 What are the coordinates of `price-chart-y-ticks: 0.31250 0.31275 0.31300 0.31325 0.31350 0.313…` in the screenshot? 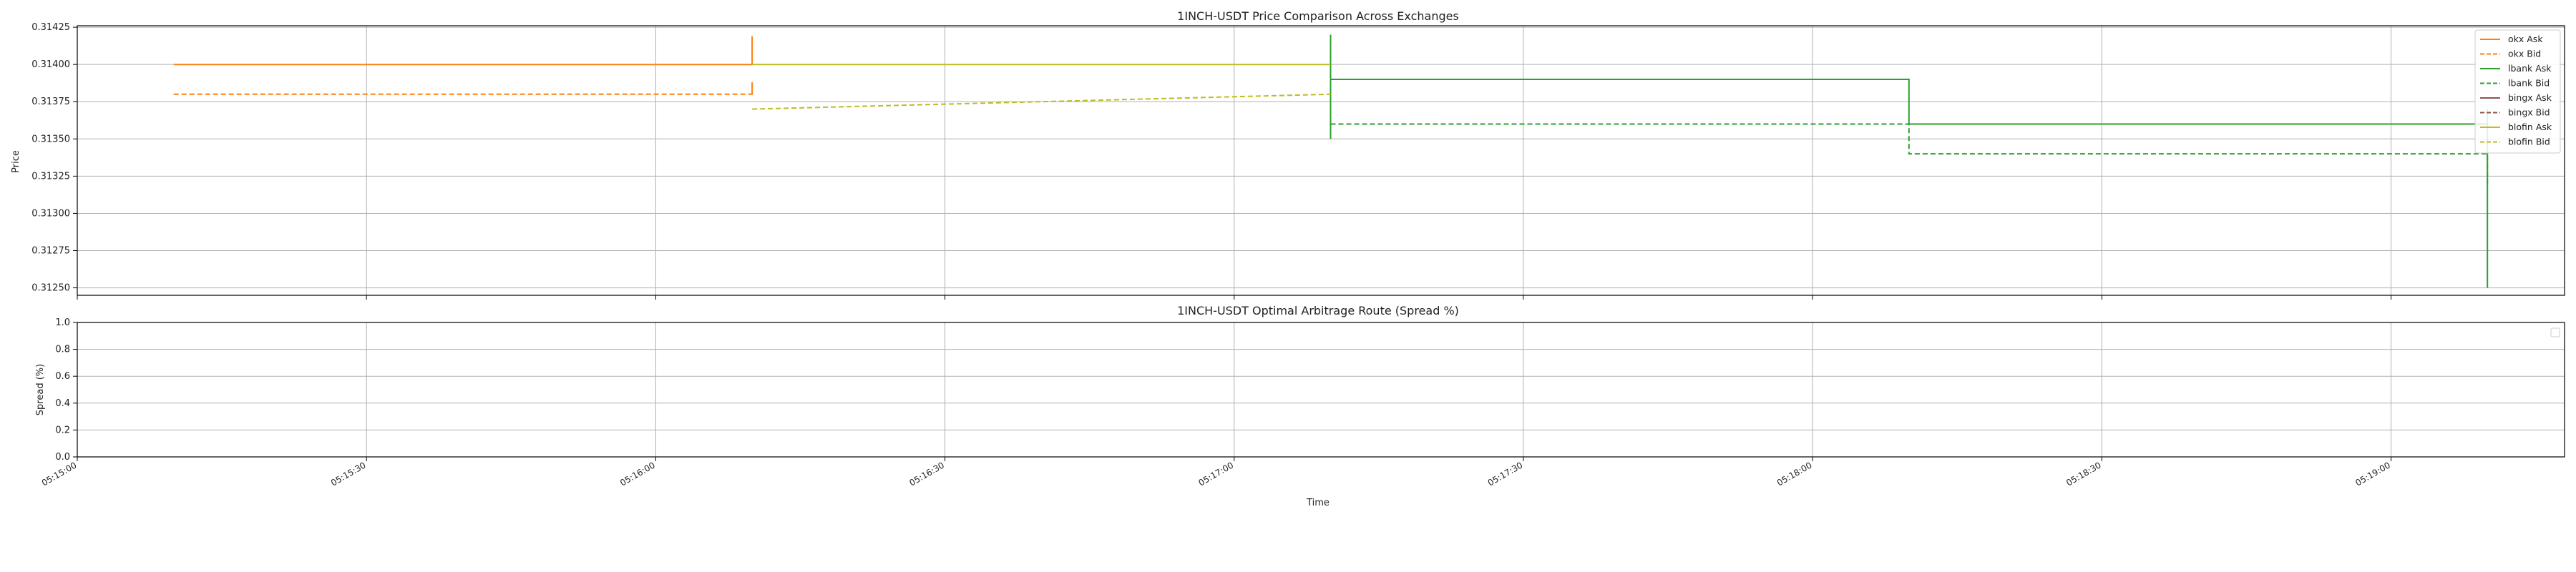 It's located at (54, 158).